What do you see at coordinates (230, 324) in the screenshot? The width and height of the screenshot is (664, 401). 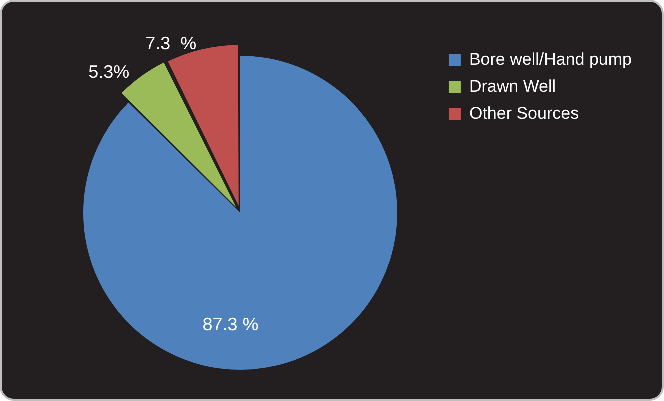 I see `data-label: 87.3 %` at bounding box center [230, 324].